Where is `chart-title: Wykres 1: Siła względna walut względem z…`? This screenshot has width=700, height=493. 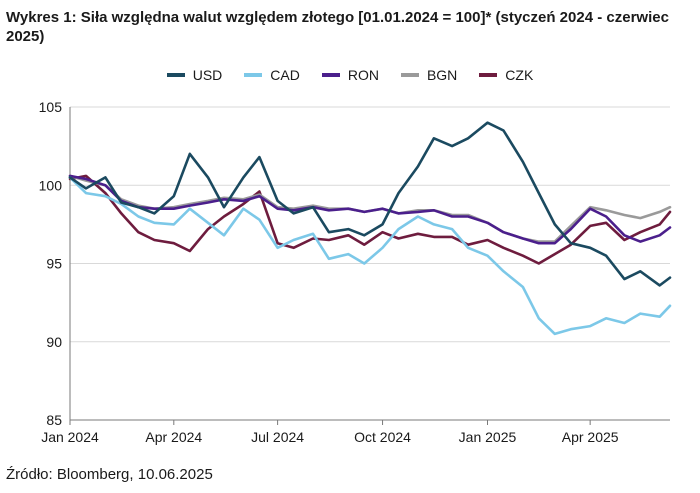
chart-title: Wykres 1: Siła względna walut względem z… is located at coordinates (337, 27).